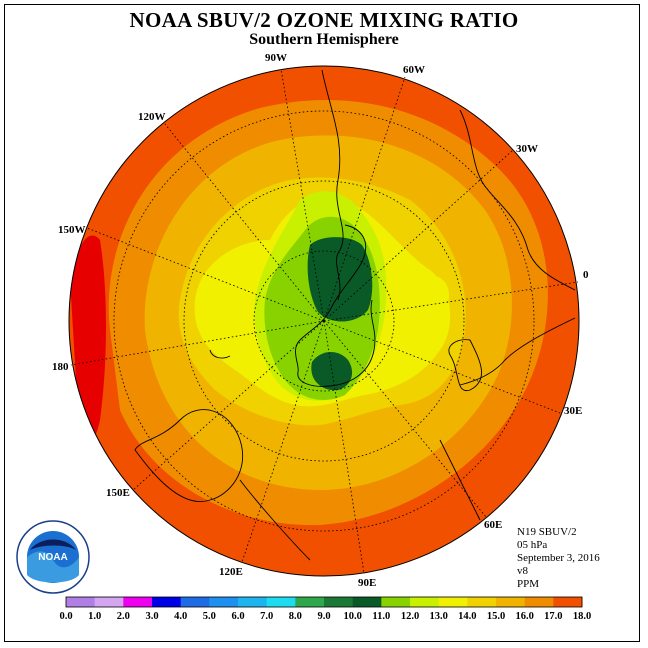 Image resolution: width=648 pixels, height=648 pixels. What do you see at coordinates (467, 616) in the screenshot?
I see `colorbar-tick-label: 14.0` at bounding box center [467, 616].